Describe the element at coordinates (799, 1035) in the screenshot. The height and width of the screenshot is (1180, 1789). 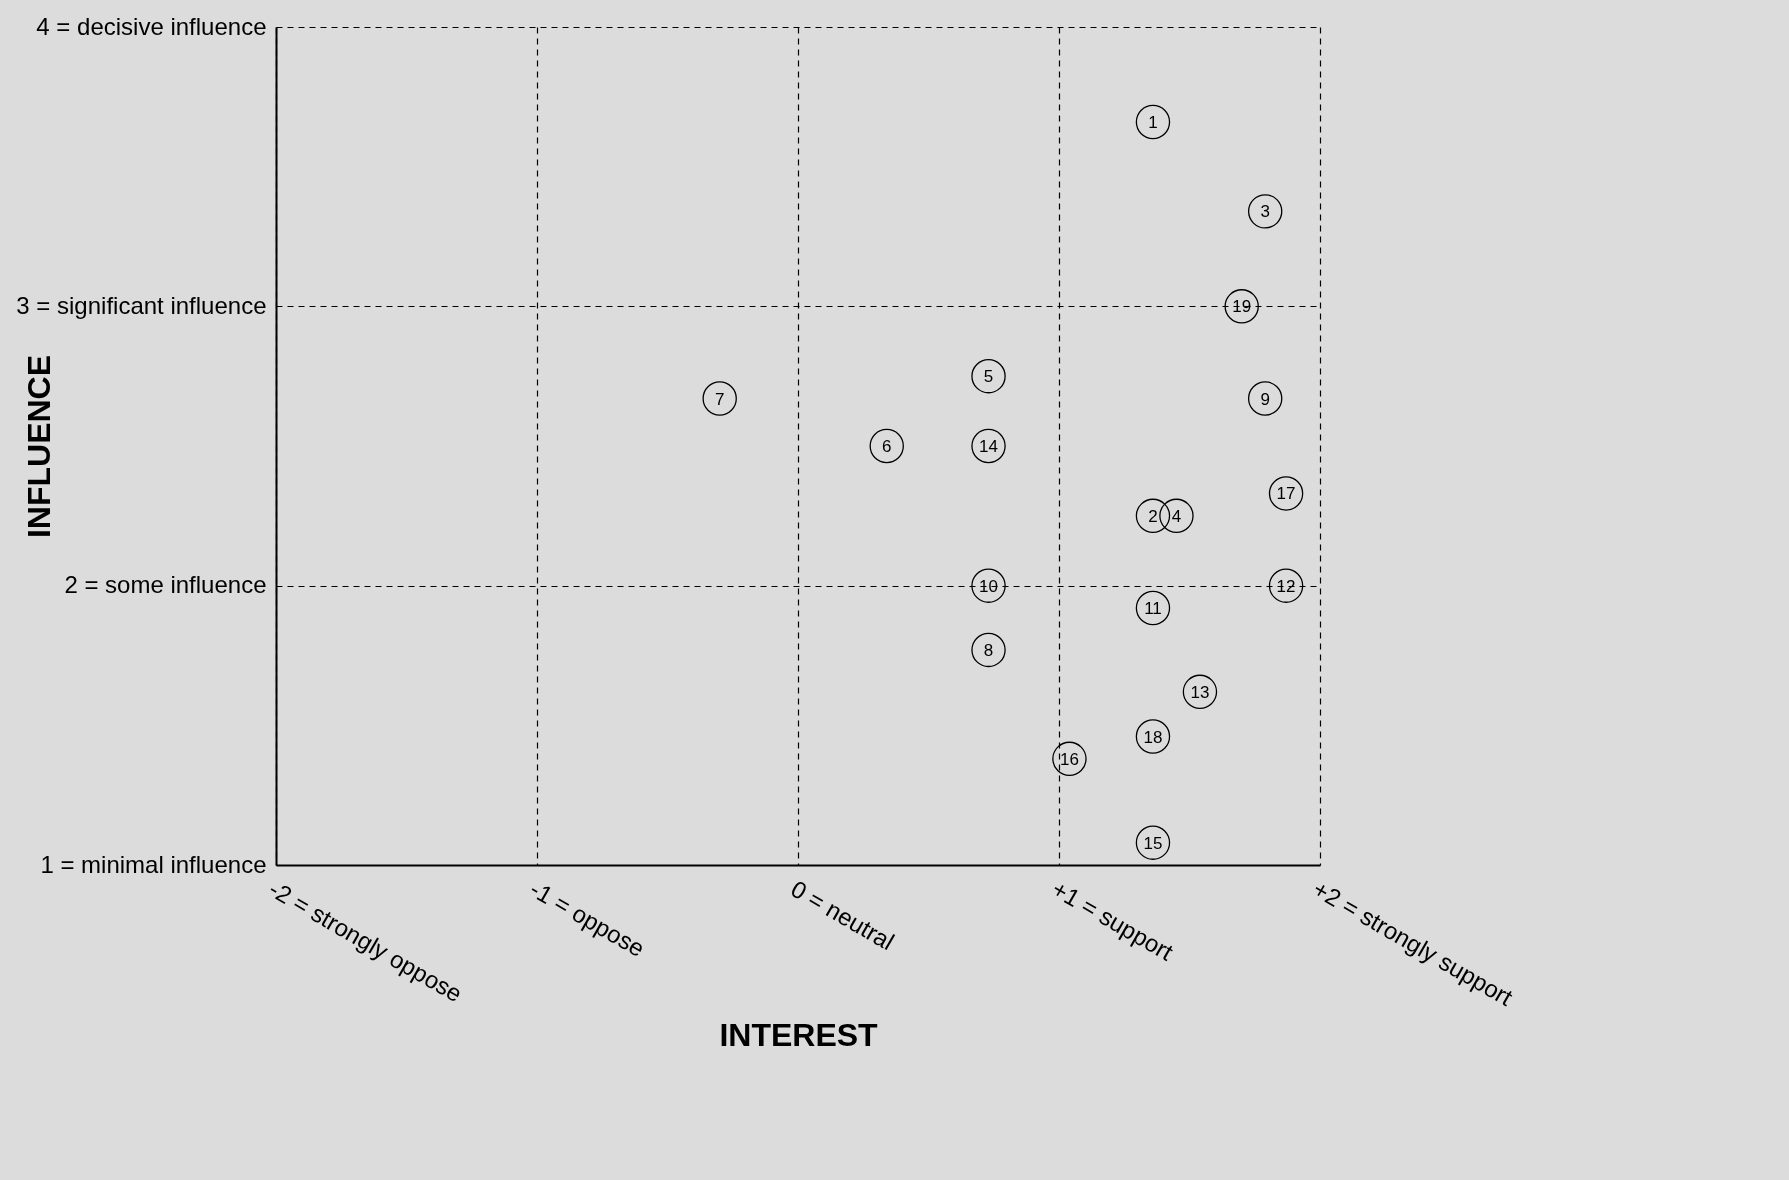
I see `x-axis-title: INTEREST` at that location.